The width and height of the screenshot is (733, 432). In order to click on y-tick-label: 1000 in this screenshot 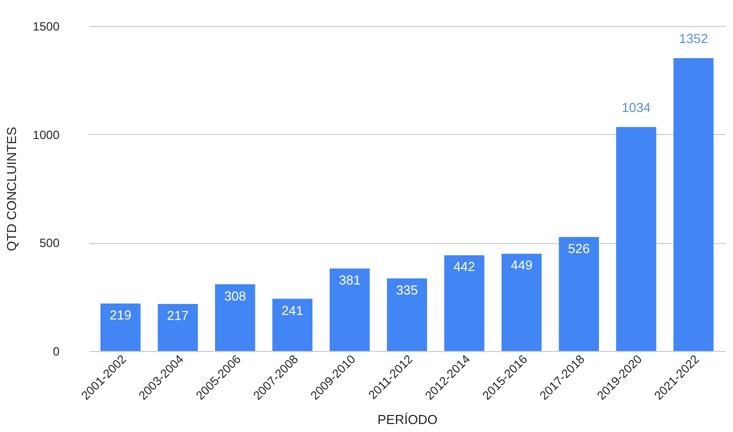, I will do `click(46, 135)`.